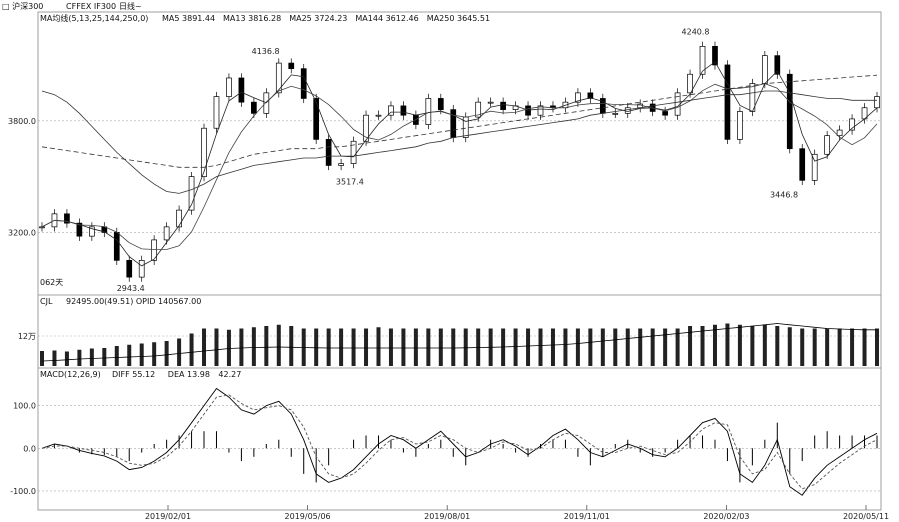 The width and height of the screenshot is (899, 522). Describe the element at coordinates (229, 374) in the screenshot. I see `macd-indicator-value: 42.27` at that location.